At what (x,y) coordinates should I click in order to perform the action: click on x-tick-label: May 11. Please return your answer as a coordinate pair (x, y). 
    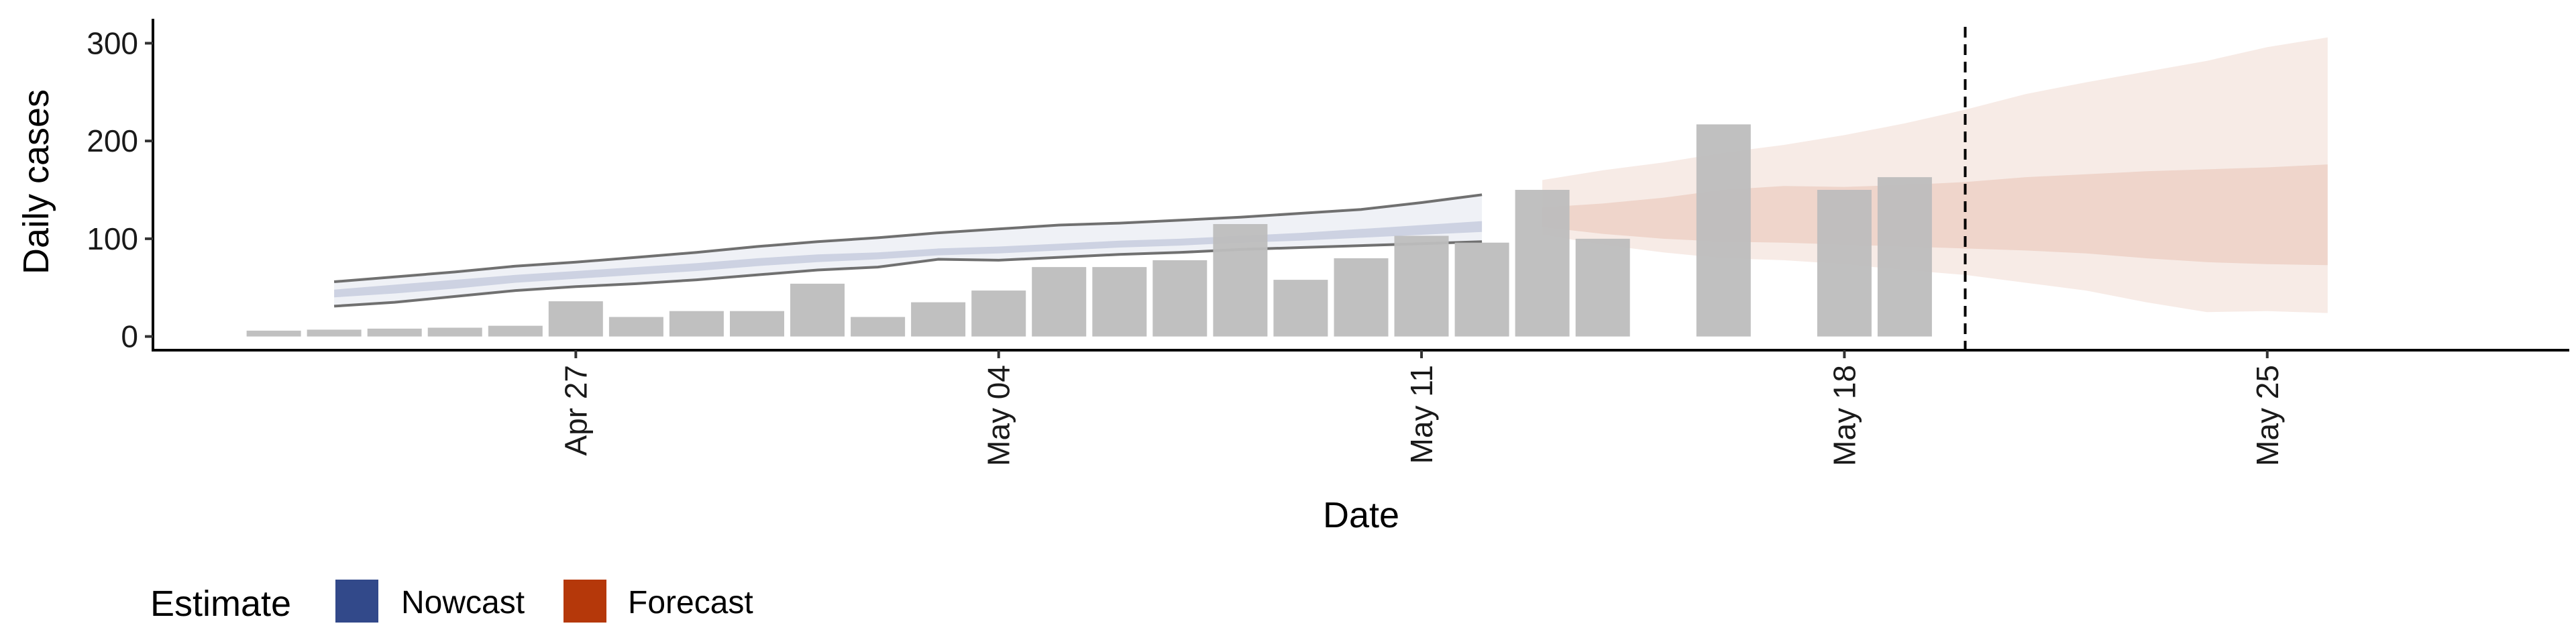
    Looking at the image, I should click on (1421, 414).